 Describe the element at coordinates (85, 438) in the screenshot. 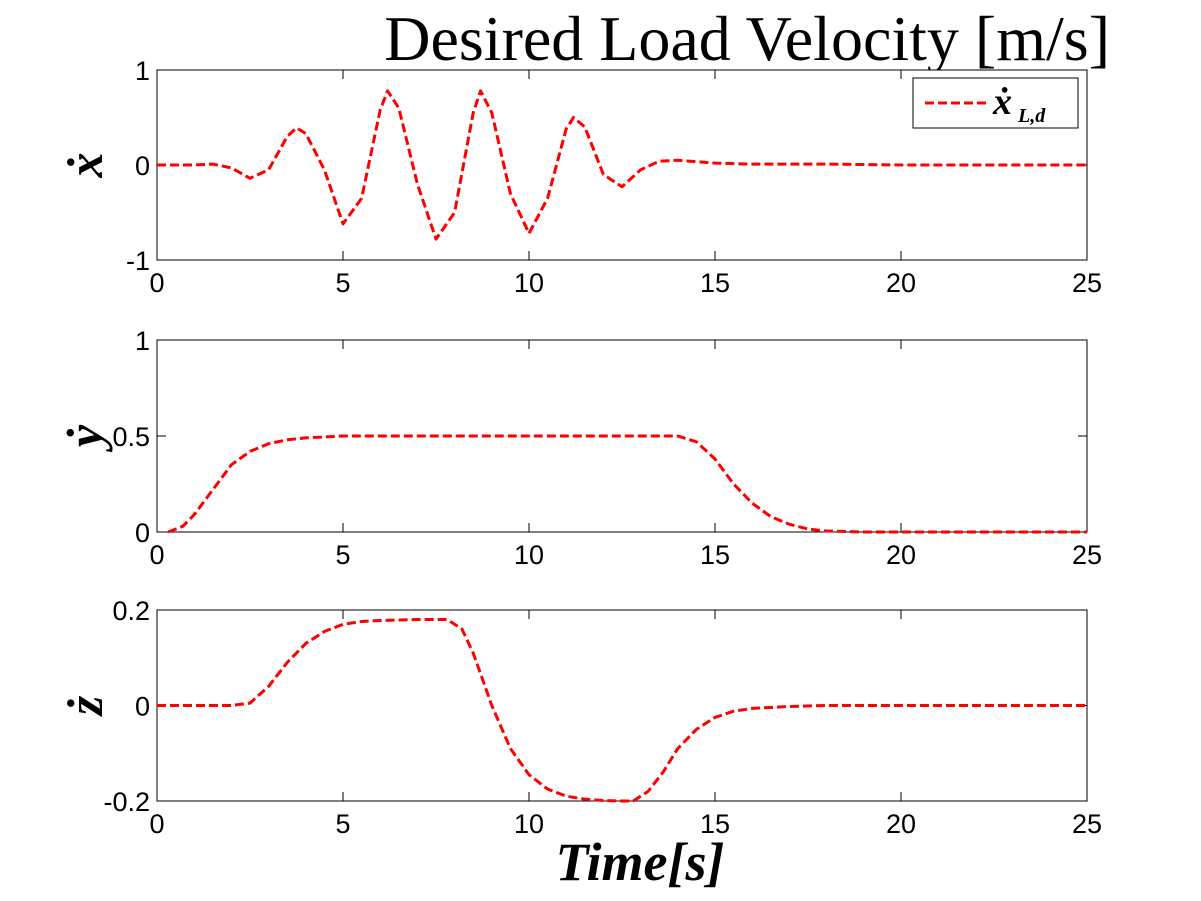

I see `y-axis-label: ẏ` at that location.